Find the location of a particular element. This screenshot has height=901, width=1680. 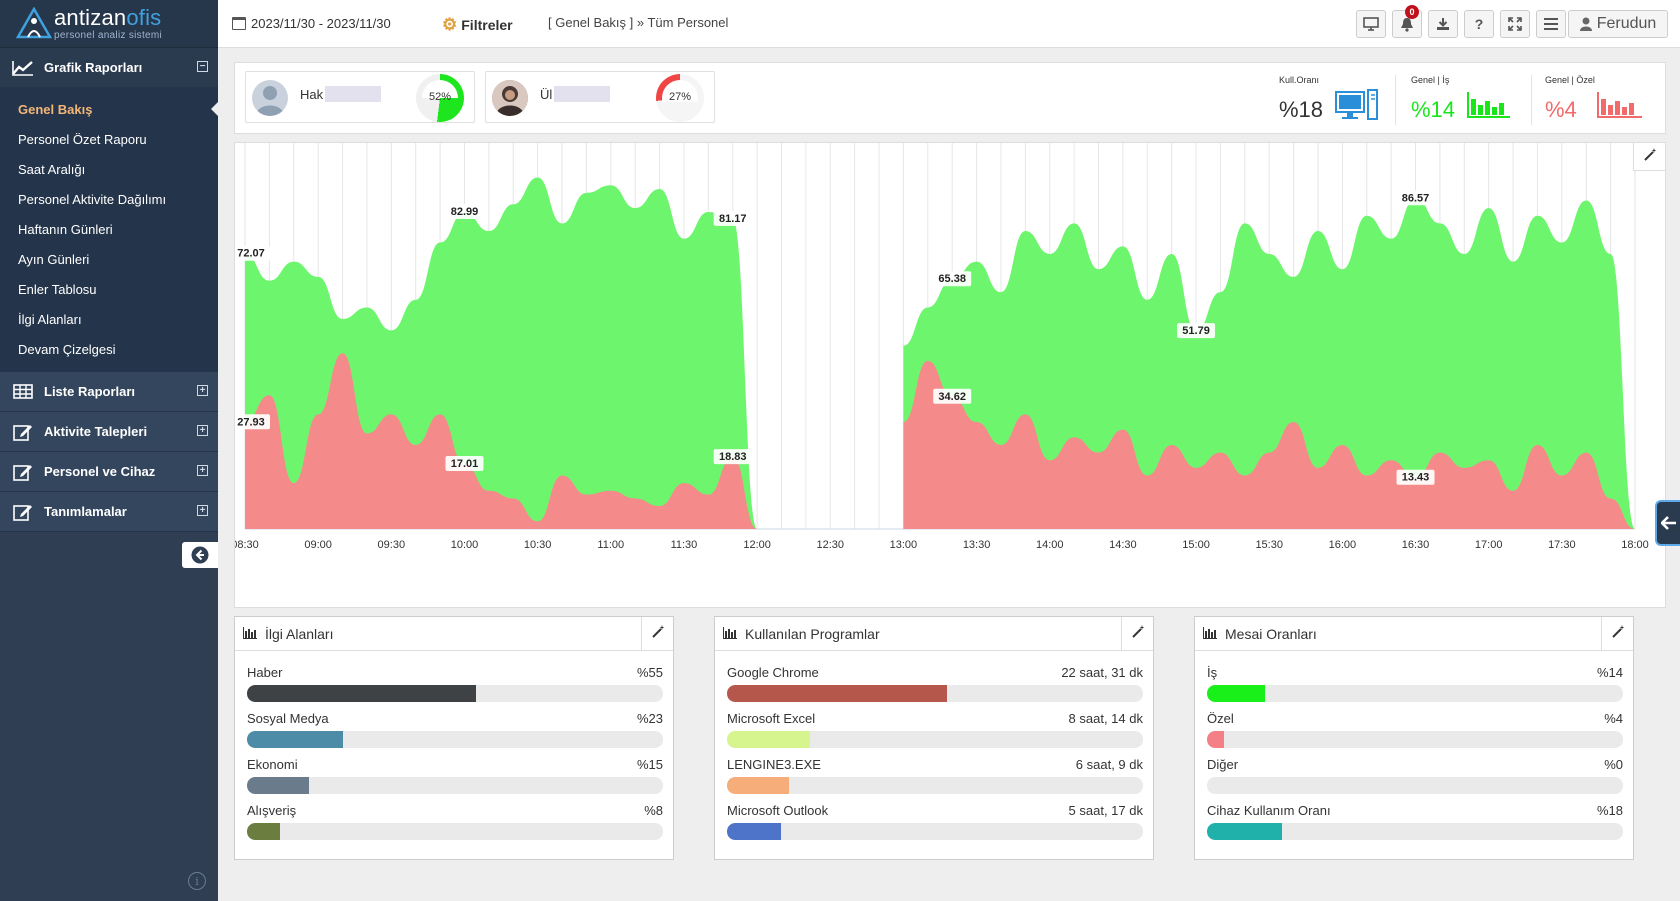

x-tick-label: 08:30 is located at coordinates (247, 545).